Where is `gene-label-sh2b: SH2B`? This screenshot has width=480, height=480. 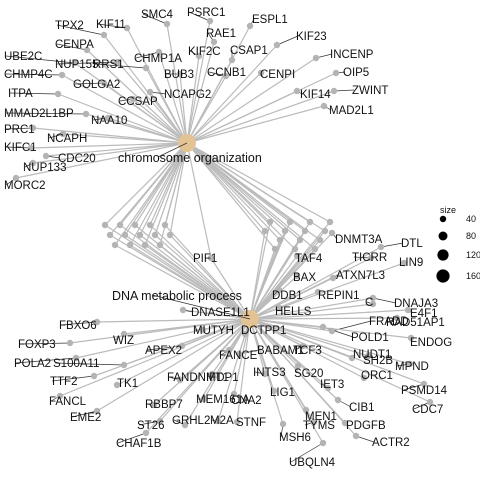
gene-label-sh2b: SH2B is located at coordinates (378, 361).